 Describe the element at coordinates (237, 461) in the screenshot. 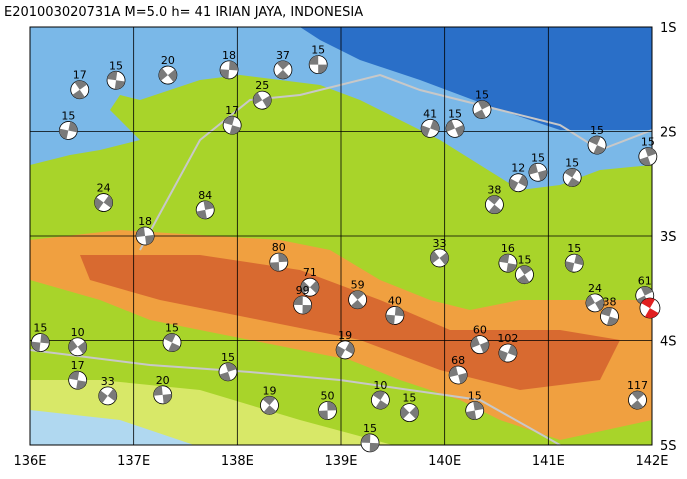

I see `lon-label: 138E` at that location.